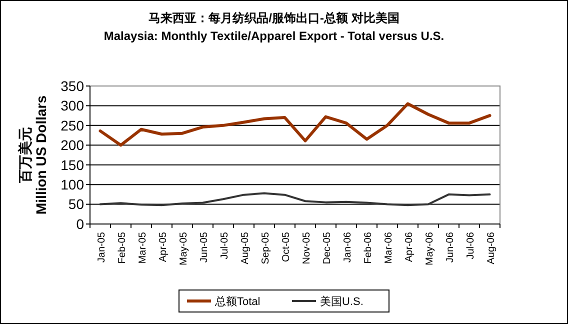  Describe the element at coordinates (204, 247) in the screenshot. I see `x-tick-label: Jun-05` at that location.